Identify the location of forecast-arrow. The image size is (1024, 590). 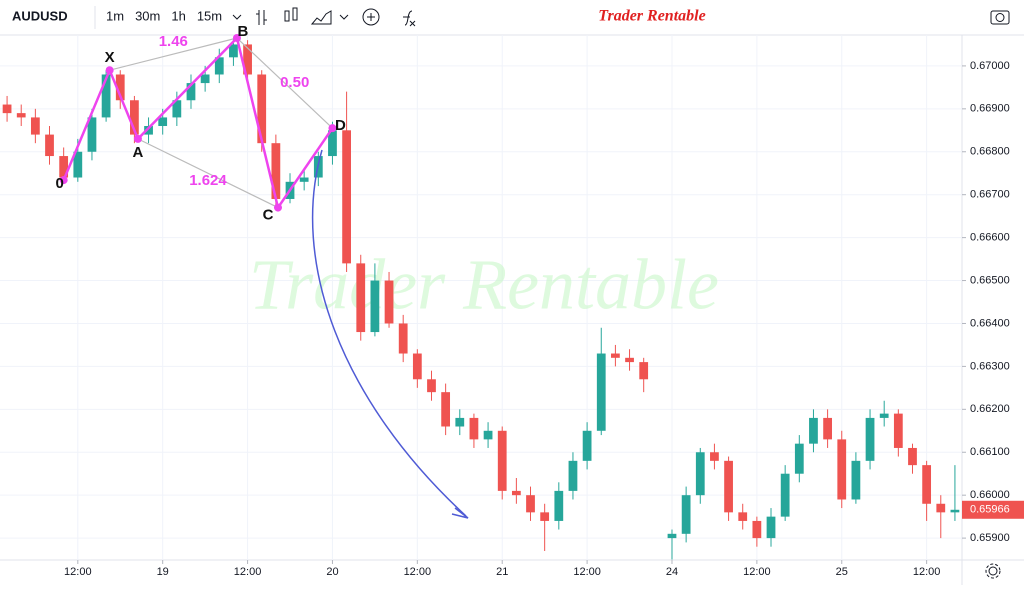
(389, 333).